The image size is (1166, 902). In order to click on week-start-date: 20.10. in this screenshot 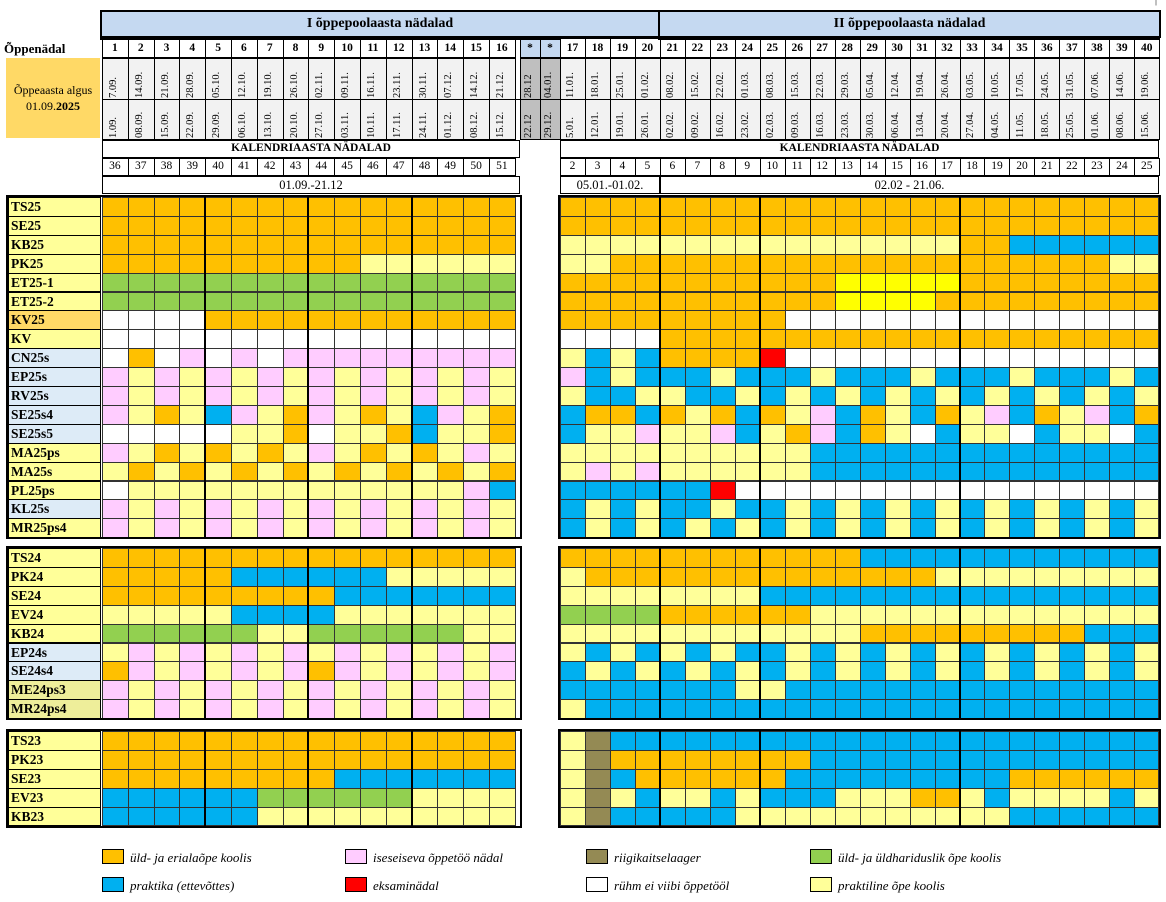, I will do `click(294, 124)`.